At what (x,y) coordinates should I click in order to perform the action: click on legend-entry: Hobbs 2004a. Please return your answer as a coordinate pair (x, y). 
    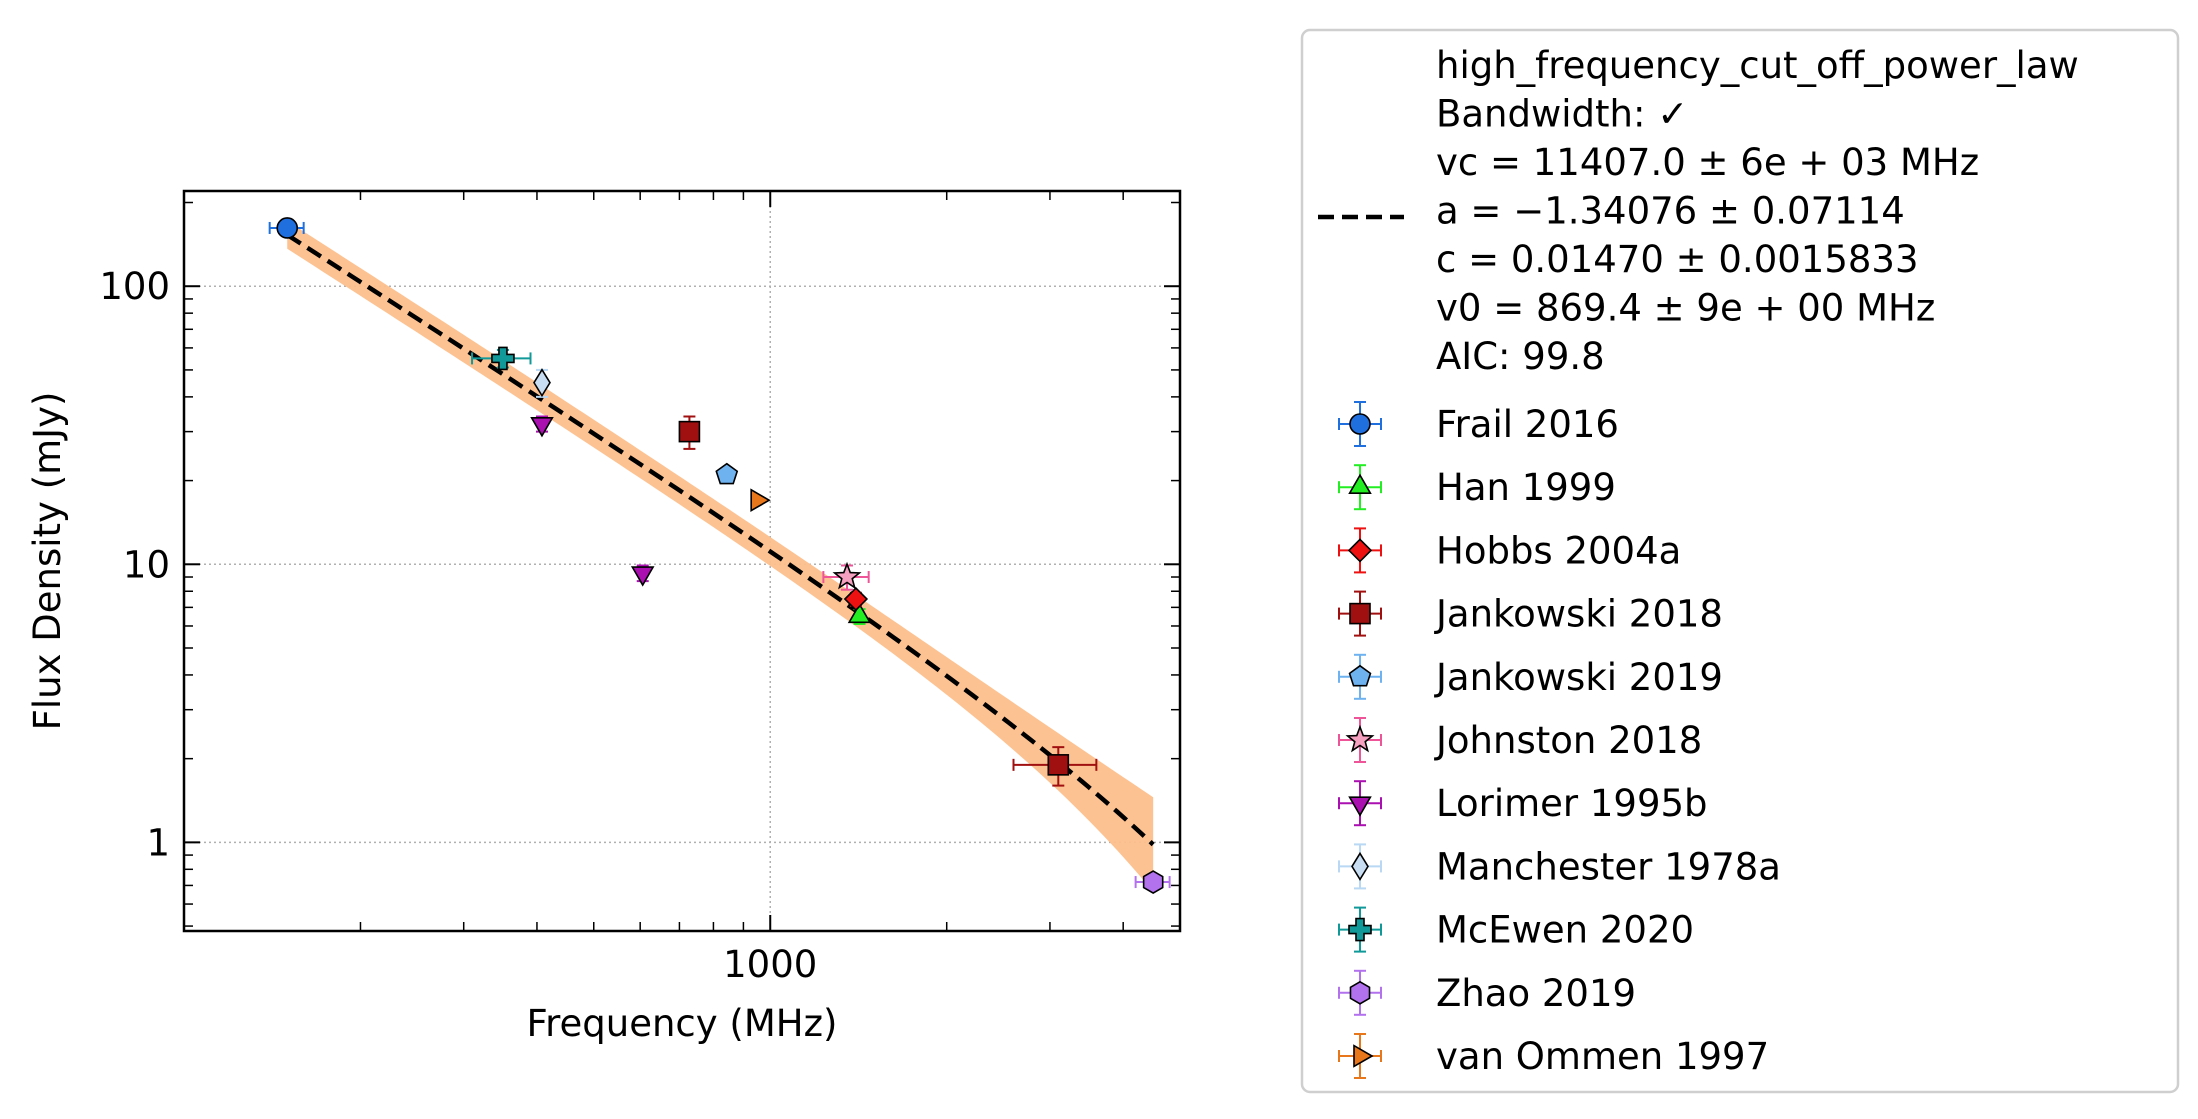
    Looking at the image, I should click on (1509, 550).